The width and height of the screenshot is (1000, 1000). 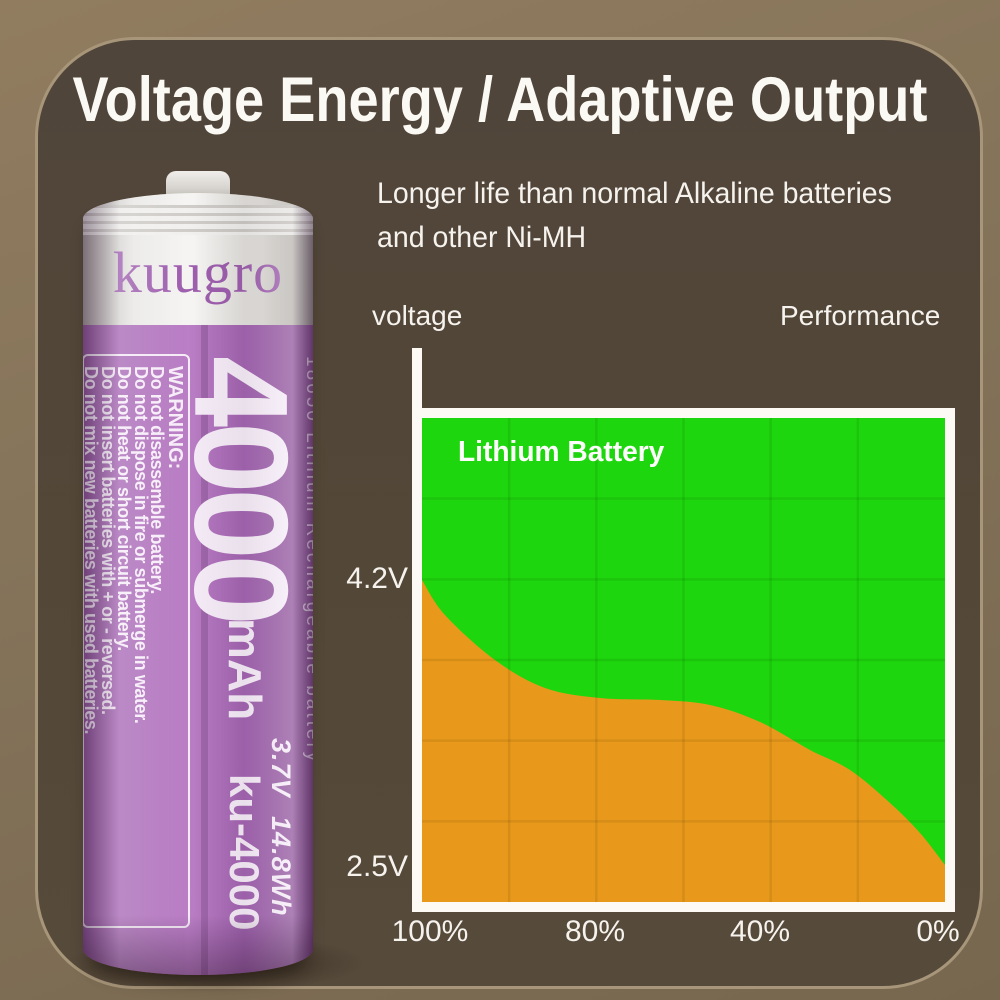 I want to click on x-tick-40: 40%, so click(x=760, y=931).